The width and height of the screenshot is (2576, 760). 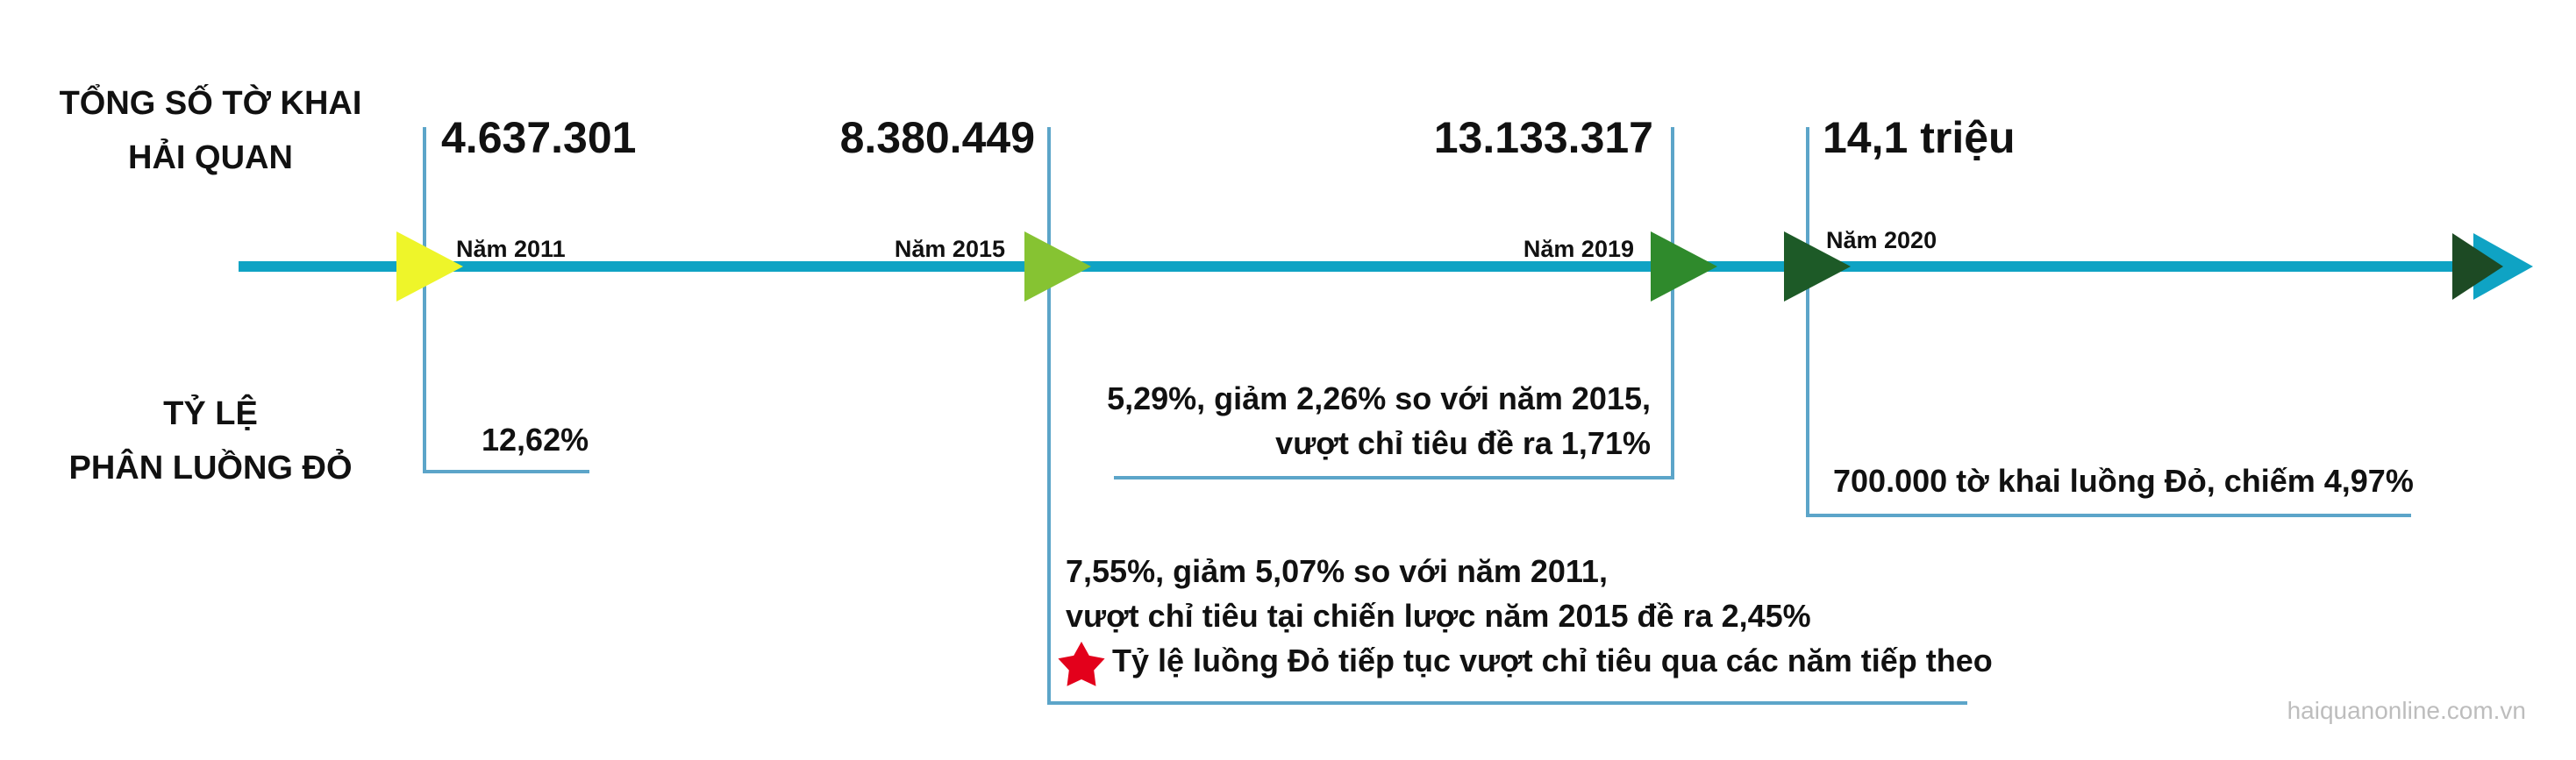 What do you see at coordinates (1463, 443) in the screenshot?
I see `ratio-2019-line2: vượt chỉ tiêu đề ra 1,71%` at bounding box center [1463, 443].